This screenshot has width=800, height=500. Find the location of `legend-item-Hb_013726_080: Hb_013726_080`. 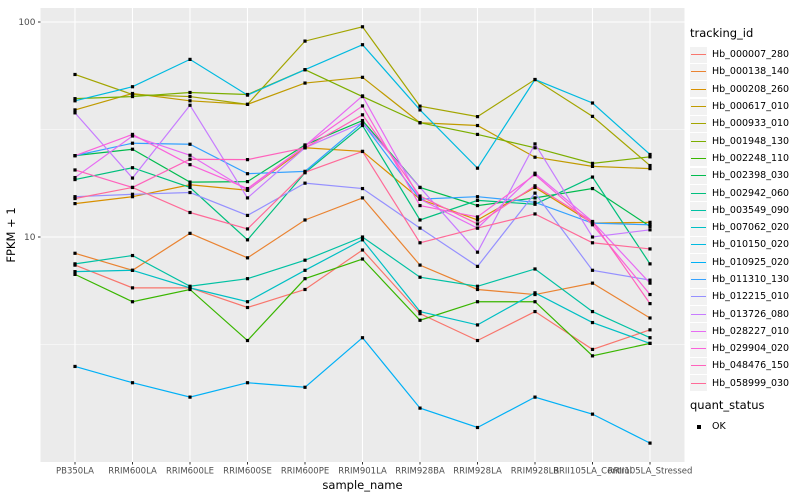

legend-item-Hb_013726_080: Hb_013726_080 is located at coordinates (744, 314).